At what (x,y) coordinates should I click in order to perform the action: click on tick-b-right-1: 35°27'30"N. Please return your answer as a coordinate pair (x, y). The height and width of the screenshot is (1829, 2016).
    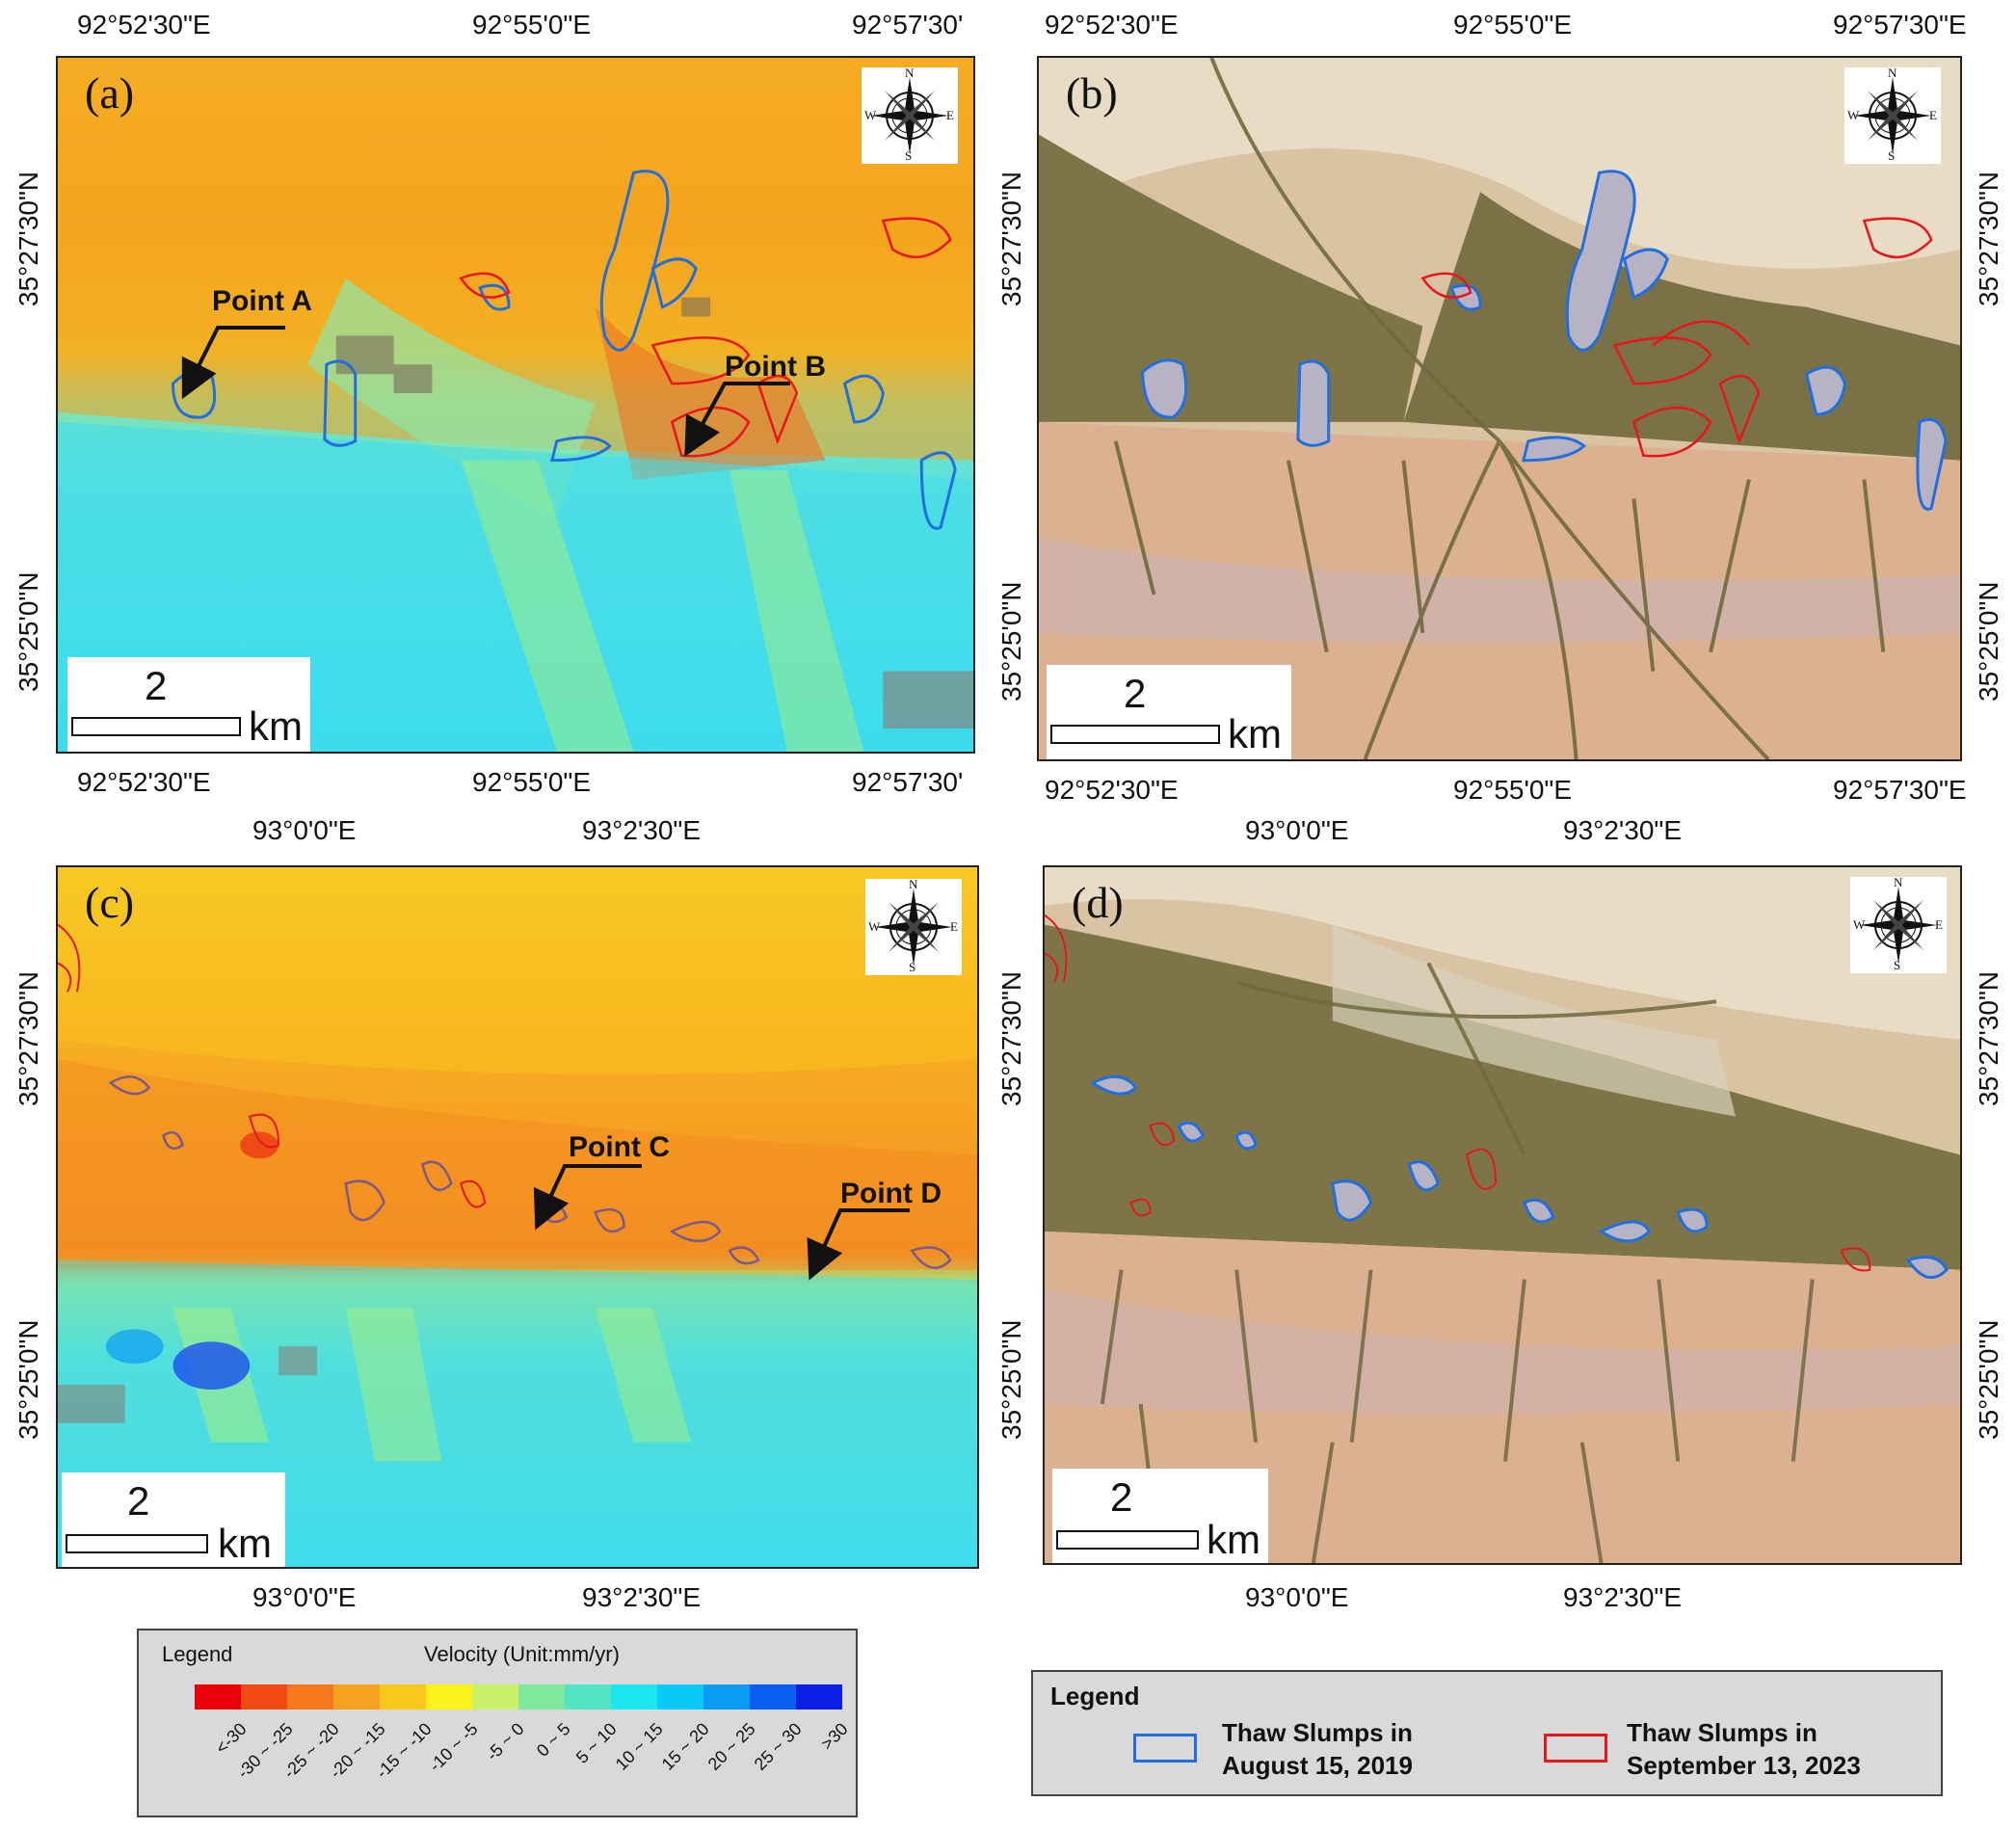
    Looking at the image, I should click on (1988, 238).